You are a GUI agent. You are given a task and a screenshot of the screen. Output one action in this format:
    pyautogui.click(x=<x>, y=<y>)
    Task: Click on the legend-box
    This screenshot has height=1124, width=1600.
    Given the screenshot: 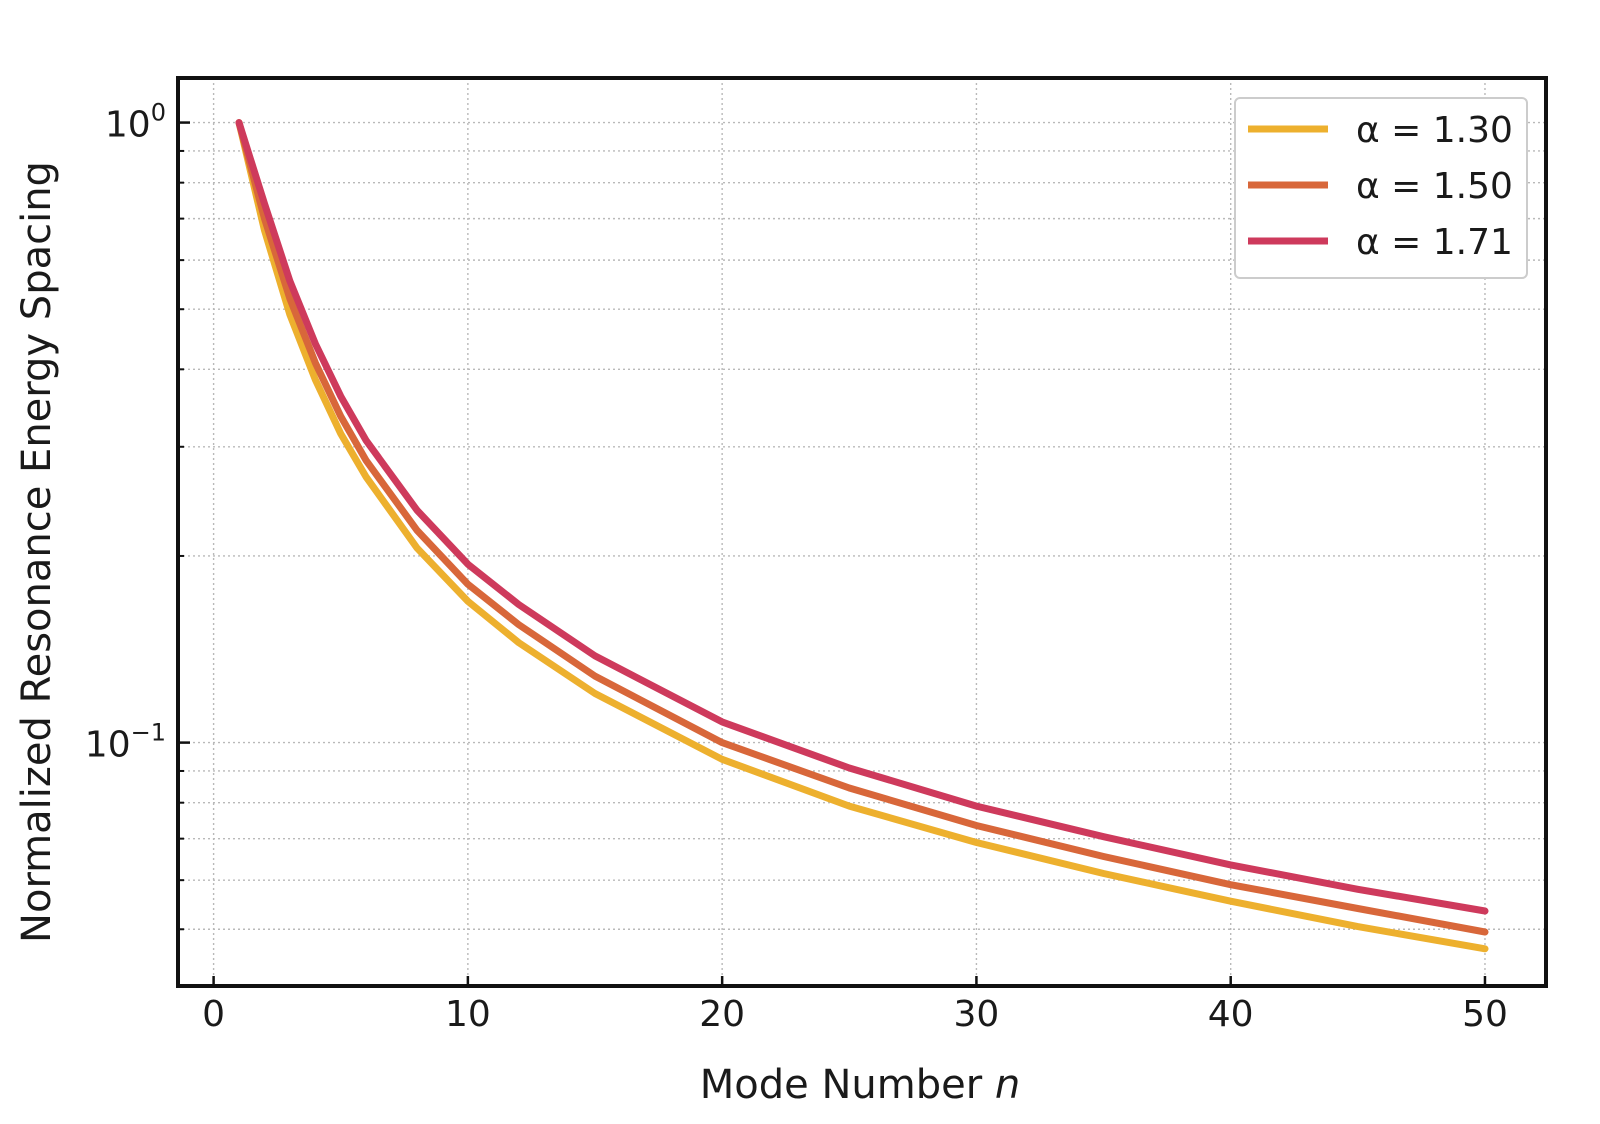 What is the action you would take?
    pyautogui.click(x=1381, y=188)
    